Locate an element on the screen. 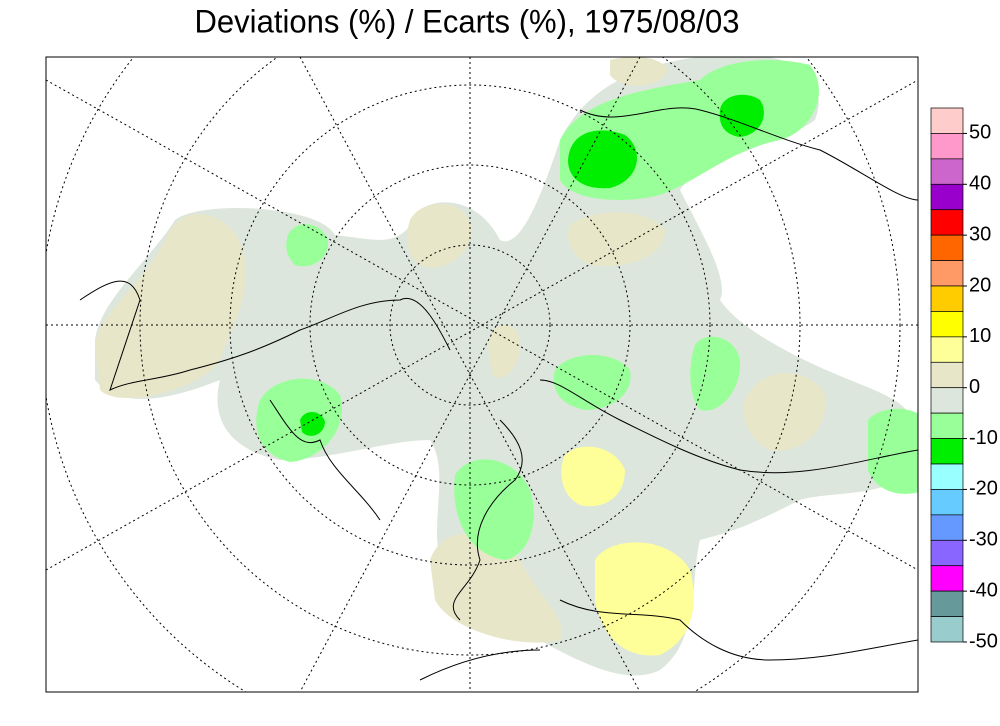  colorbar-tick-label: 20 is located at coordinates (980, 285).